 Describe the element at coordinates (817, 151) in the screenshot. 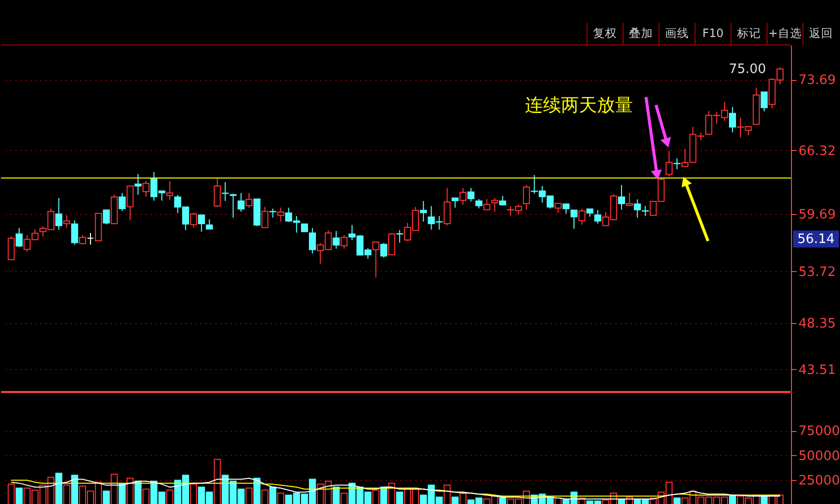

I see `y-tick-label: 66.32` at that location.